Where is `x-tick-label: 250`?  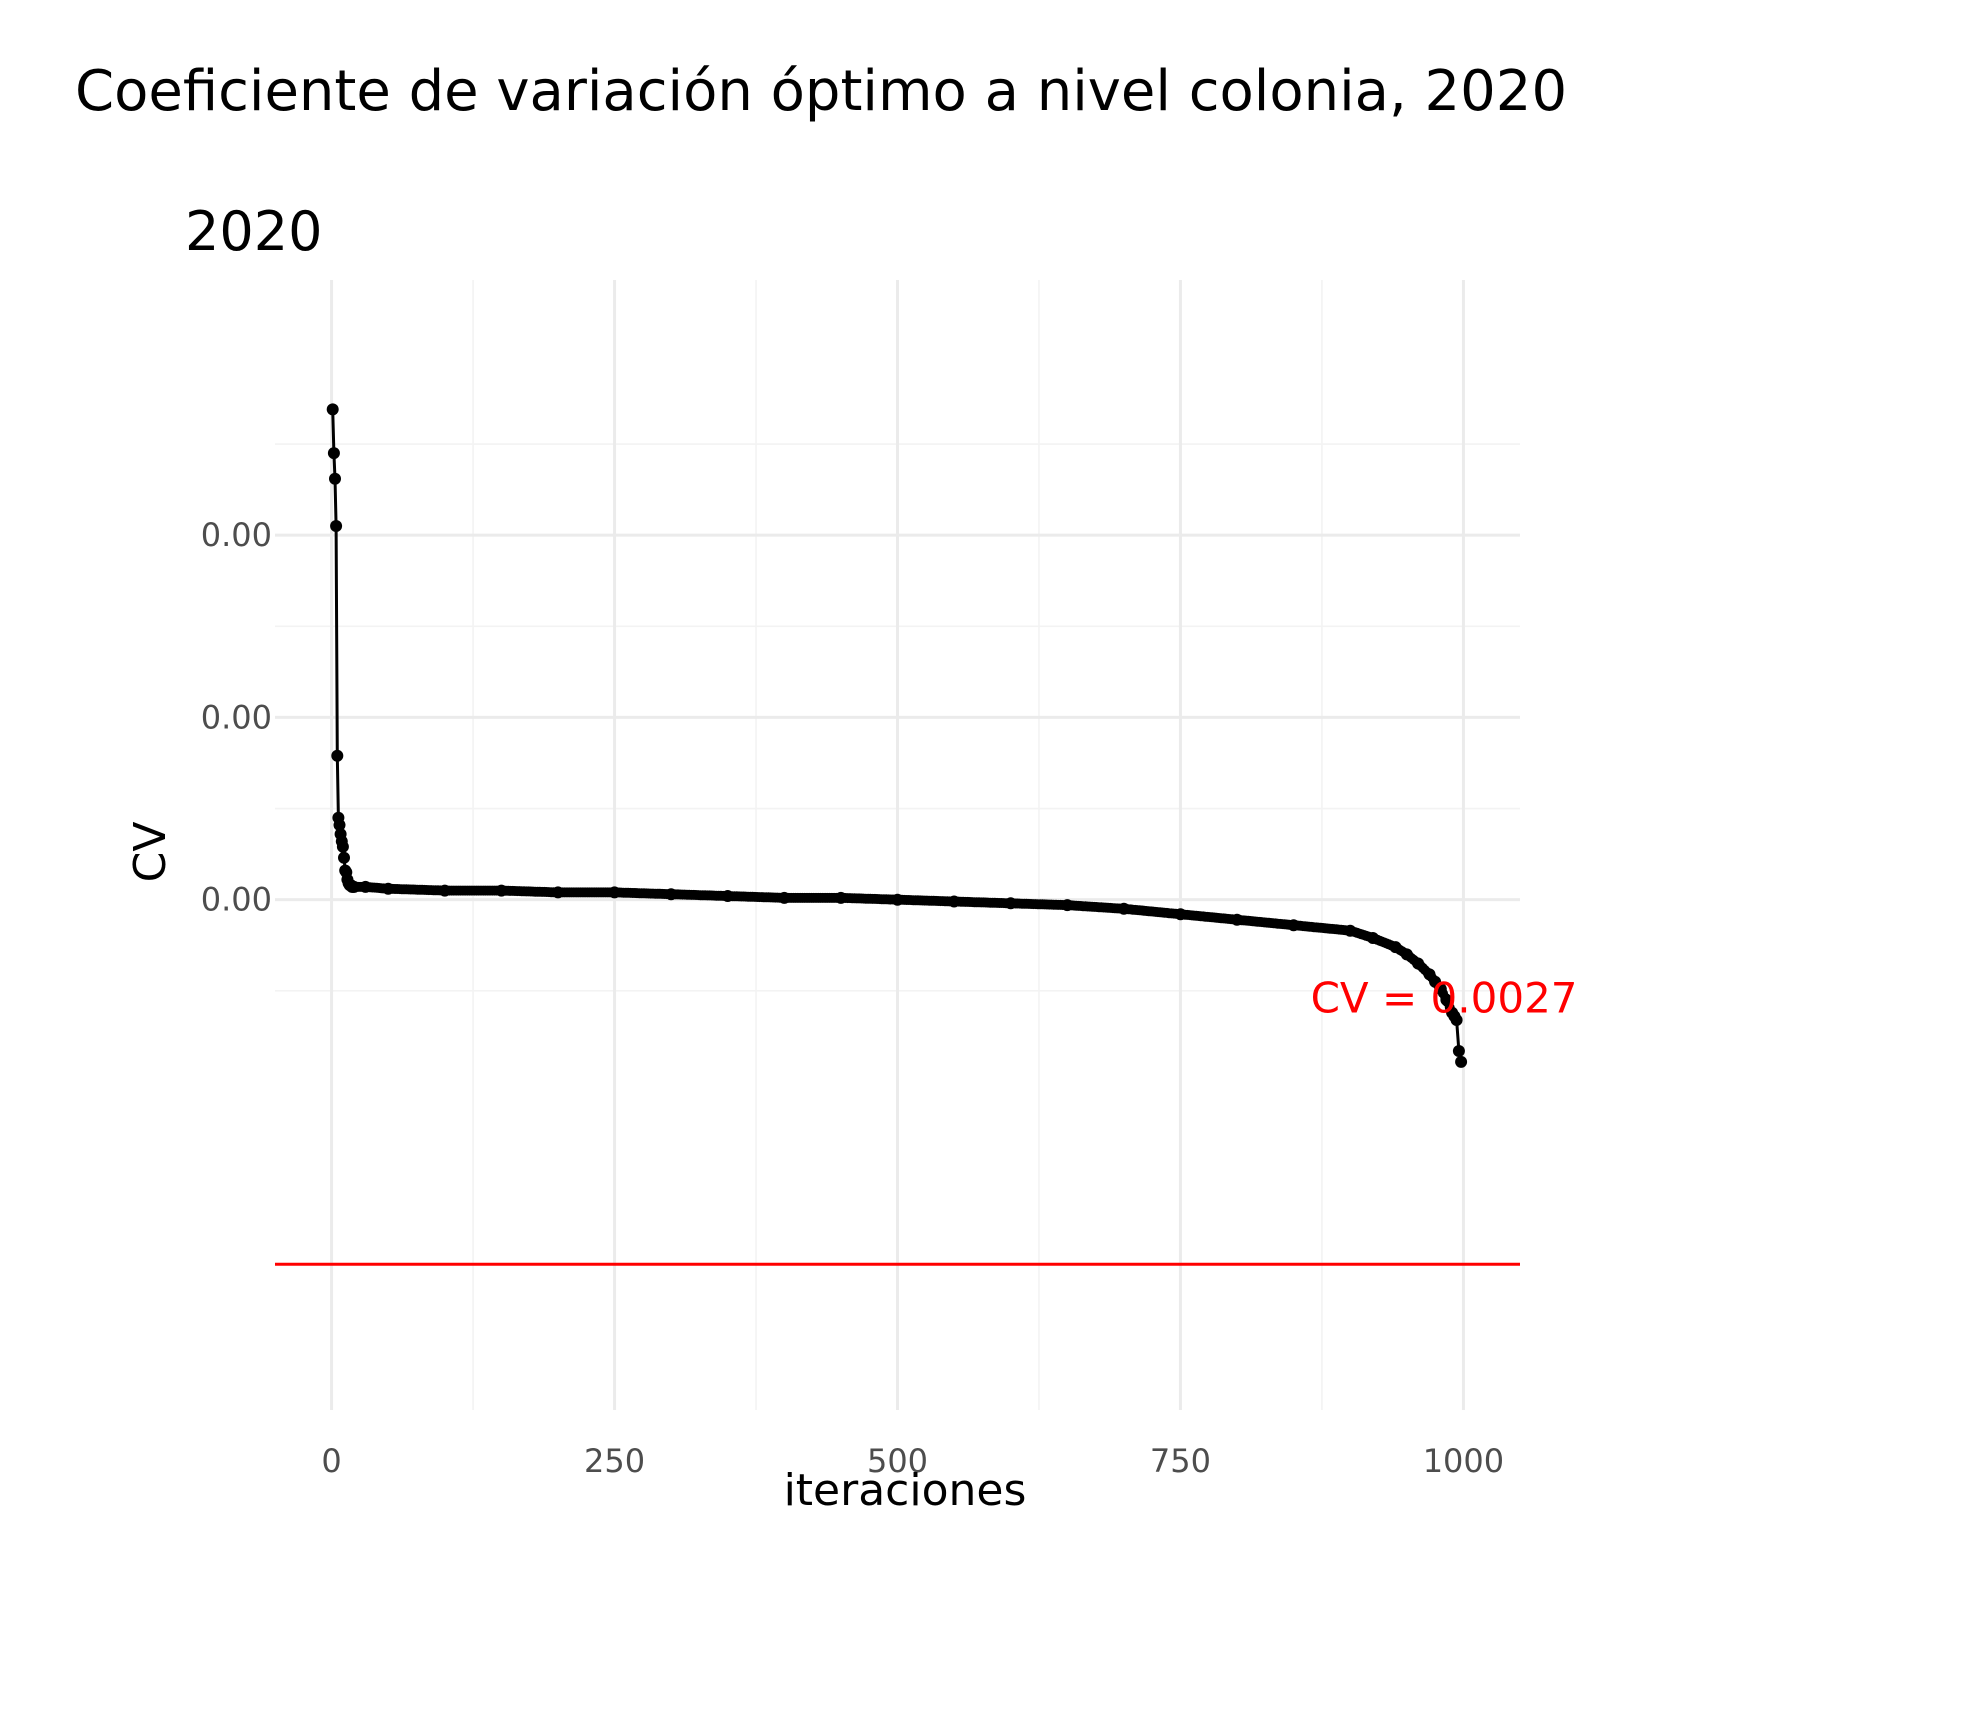
x-tick-label: 250 is located at coordinates (614, 1461).